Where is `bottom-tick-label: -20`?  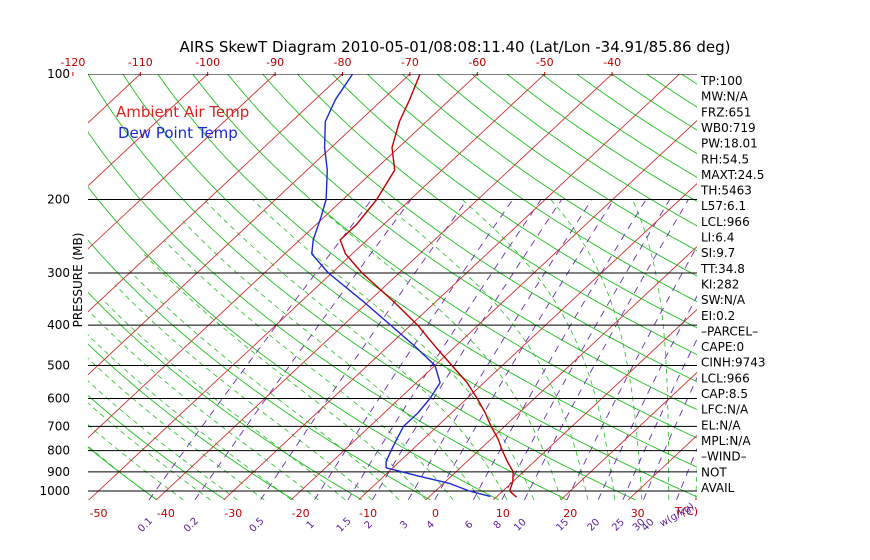
bottom-tick-label: -20 is located at coordinates (301, 513).